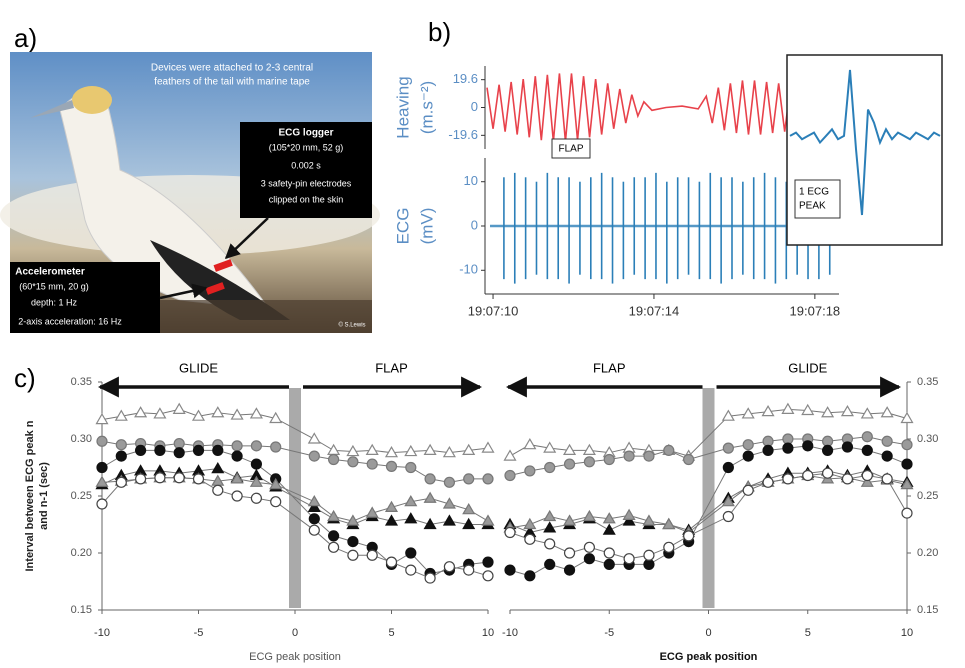 This screenshot has height=668, width=965. What do you see at coordinates (92, 100) in the screenshot?
I see `gannet-head` at bounding box center [92, 100].